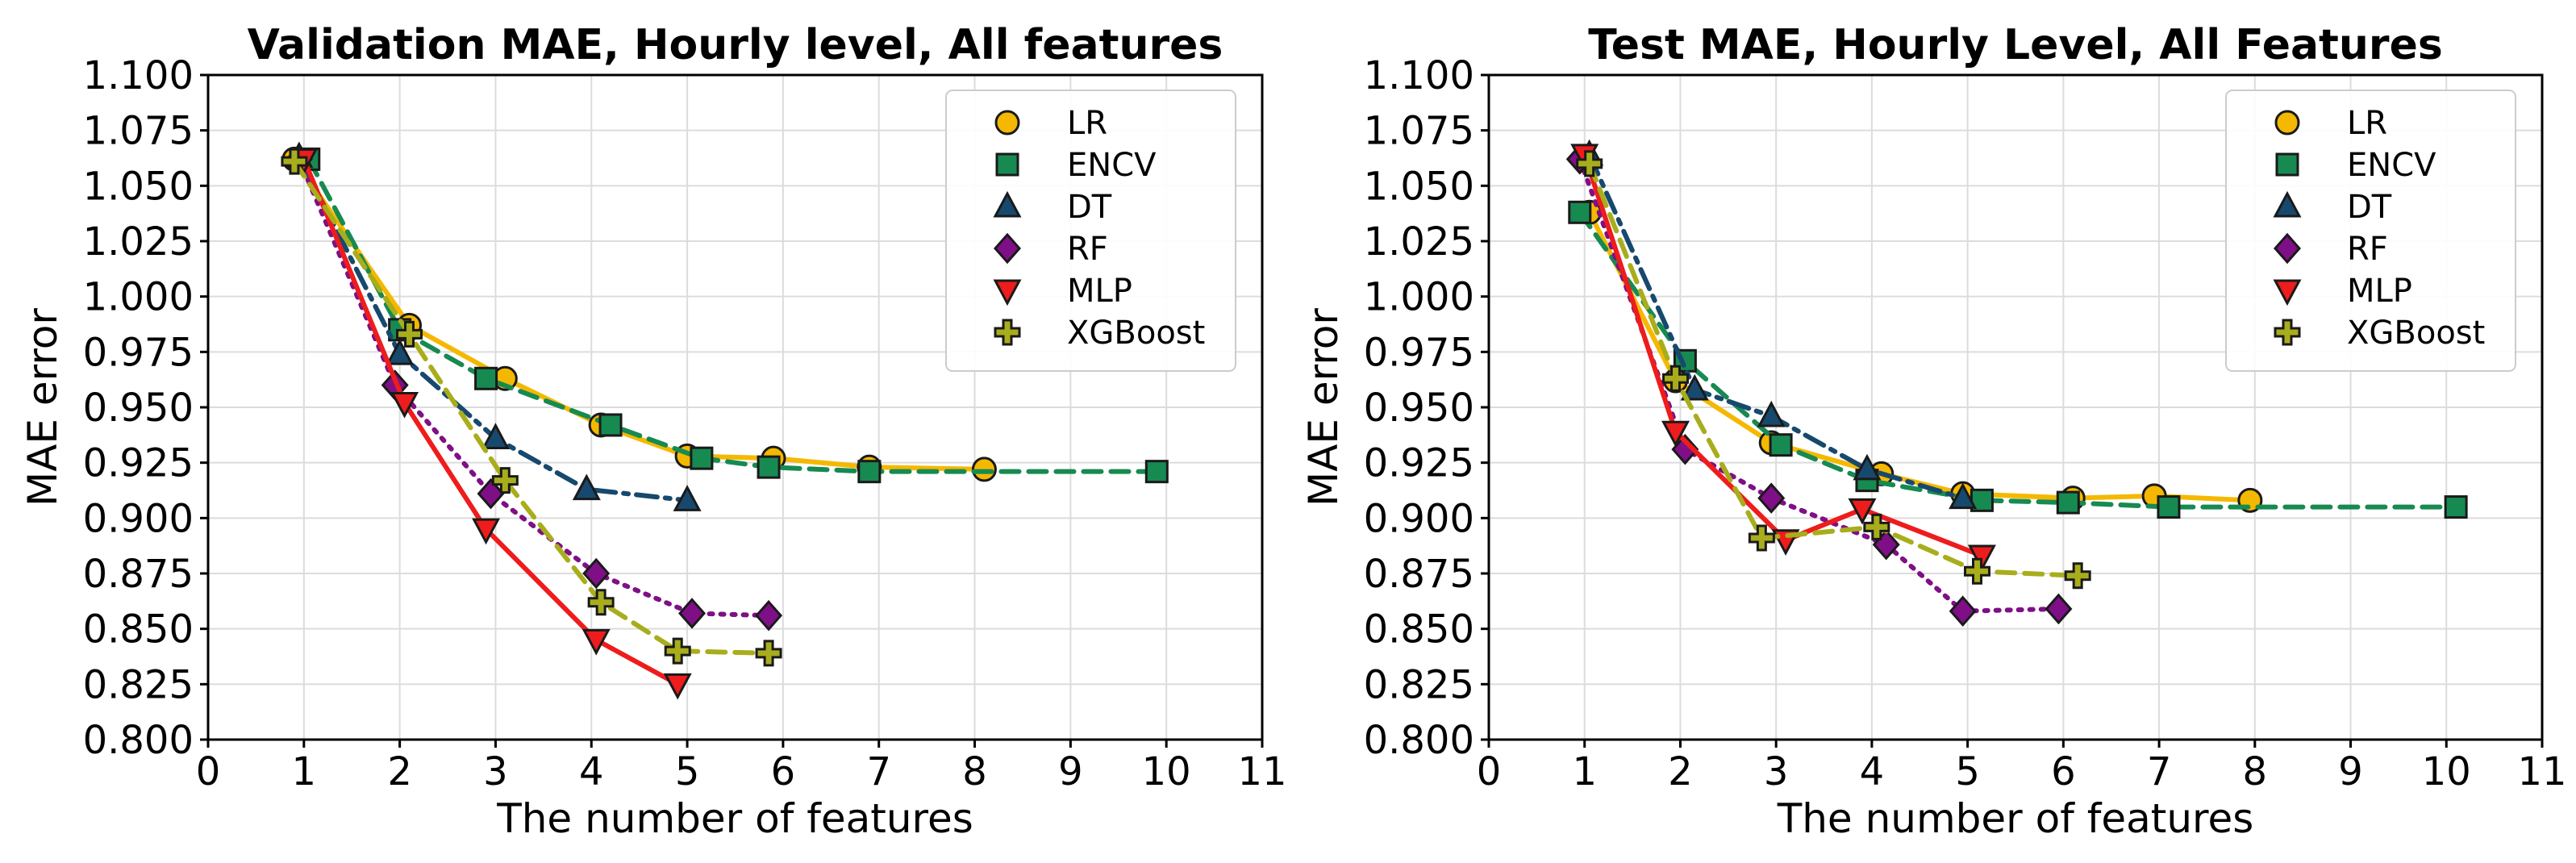 The height and width of the screenshot is (863, 2576). What do you see at coordinates (1007, 292) in the screenshot?
I see `legend-marker-mlp` at bounding box center [1007, 292].